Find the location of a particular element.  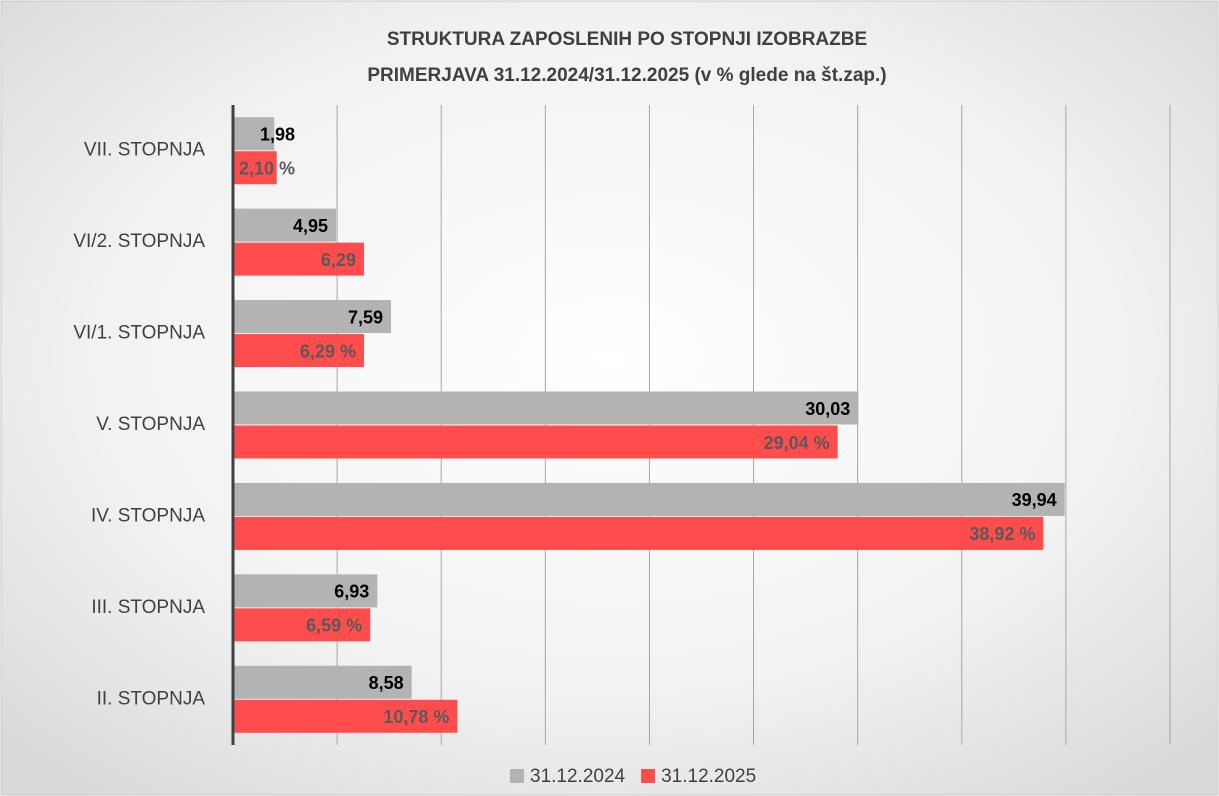

data-label: 38,92 % is located at coordinates (1002, 534).